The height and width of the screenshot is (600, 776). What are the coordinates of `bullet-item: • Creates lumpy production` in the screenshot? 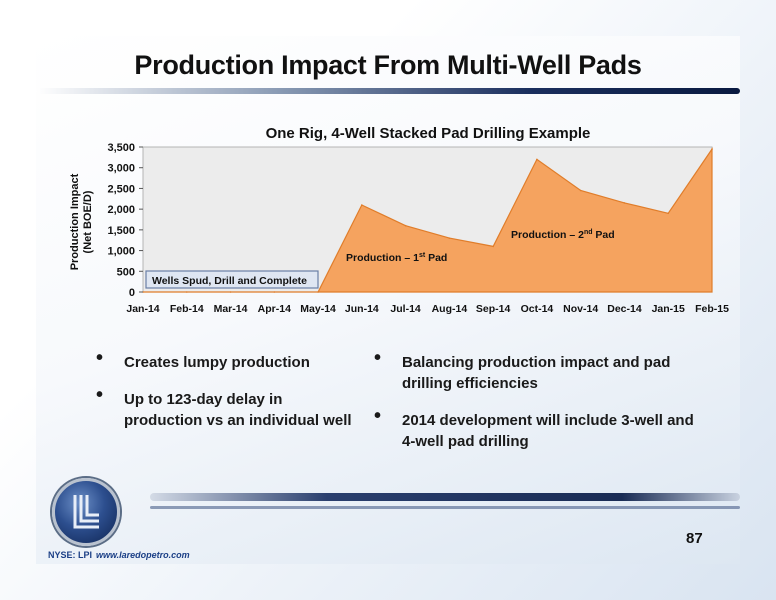 It's located at (226, 360).